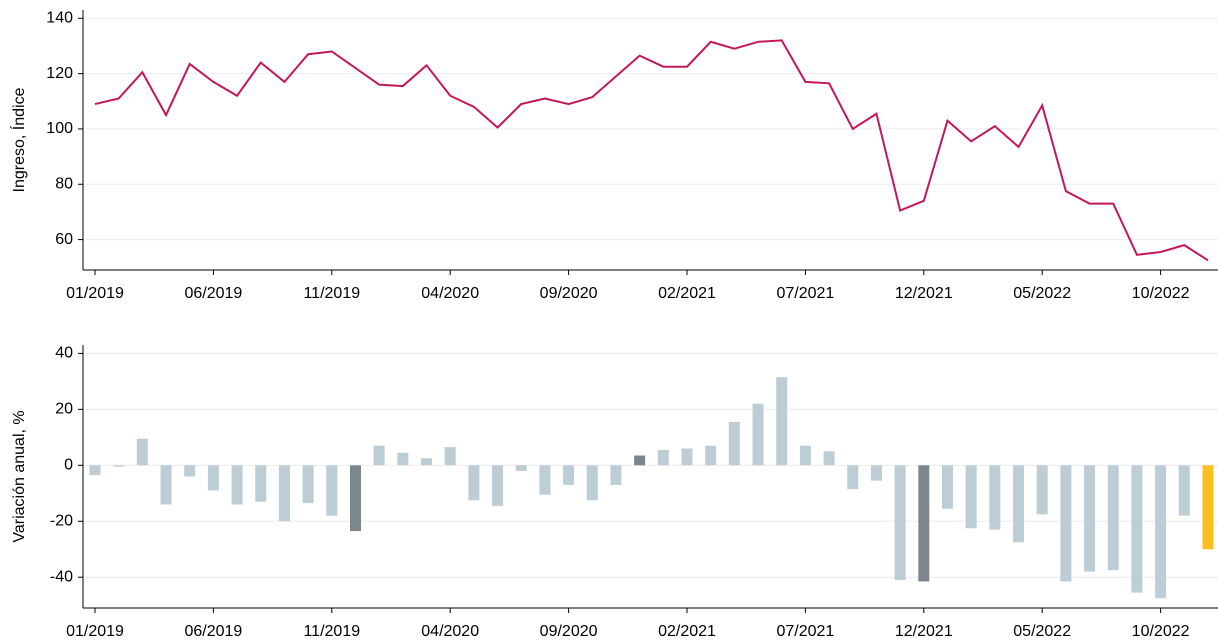  I want to click on y-tick-label: 40, so click(64, 353).